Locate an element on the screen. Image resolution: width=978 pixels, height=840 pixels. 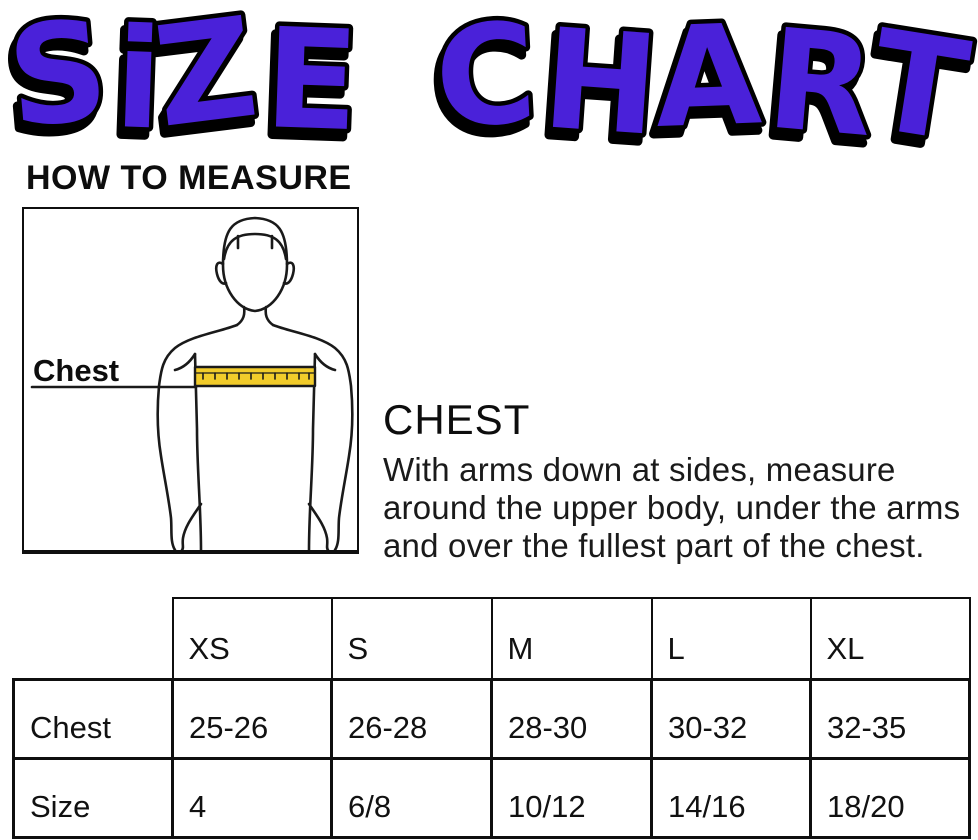
chest-instructions-line-3: and over the fullest part of the chest. is located at coordinates (654, 545).